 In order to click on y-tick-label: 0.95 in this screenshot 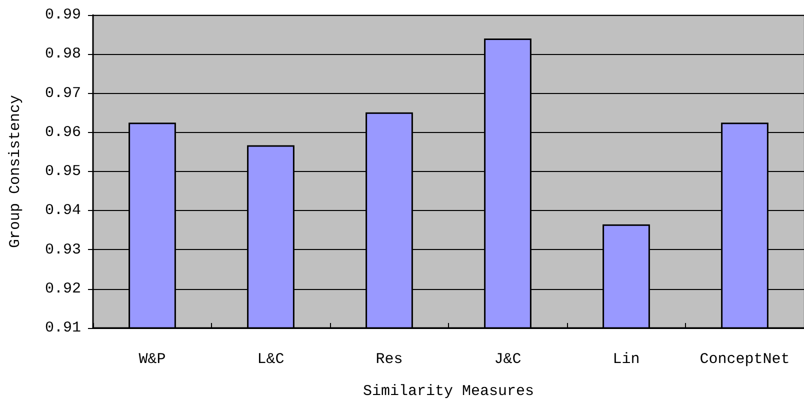, I will do `click(62, 171)`.